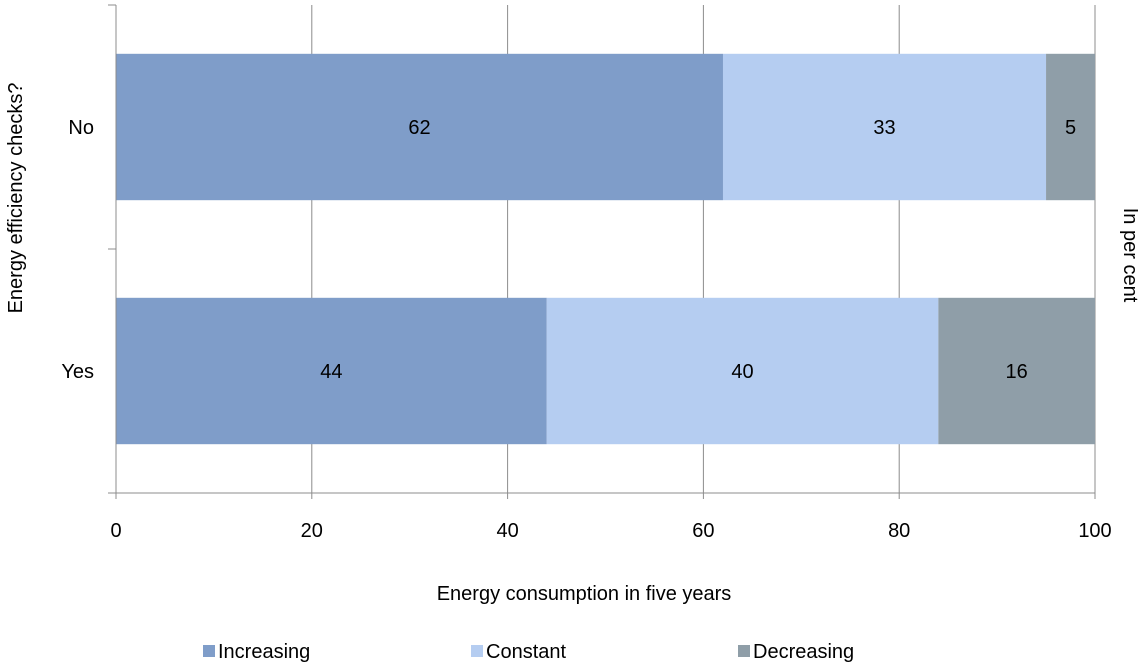 This screenshot has height=664, width=1145. Describe the element at coordinates (744, 651) in the screenshot. I see `legend-swatch-decreasing` at that location.